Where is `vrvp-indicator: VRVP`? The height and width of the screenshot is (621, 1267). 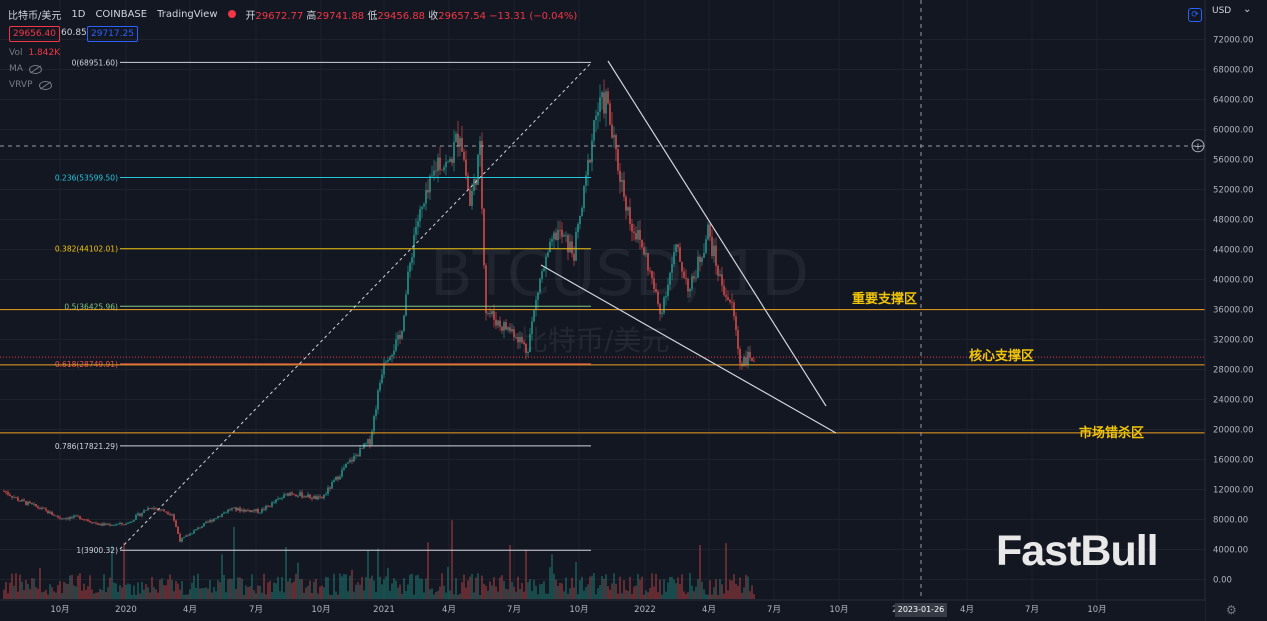 vrvp-indicator: VRVP is located at coordinates (30, 85).